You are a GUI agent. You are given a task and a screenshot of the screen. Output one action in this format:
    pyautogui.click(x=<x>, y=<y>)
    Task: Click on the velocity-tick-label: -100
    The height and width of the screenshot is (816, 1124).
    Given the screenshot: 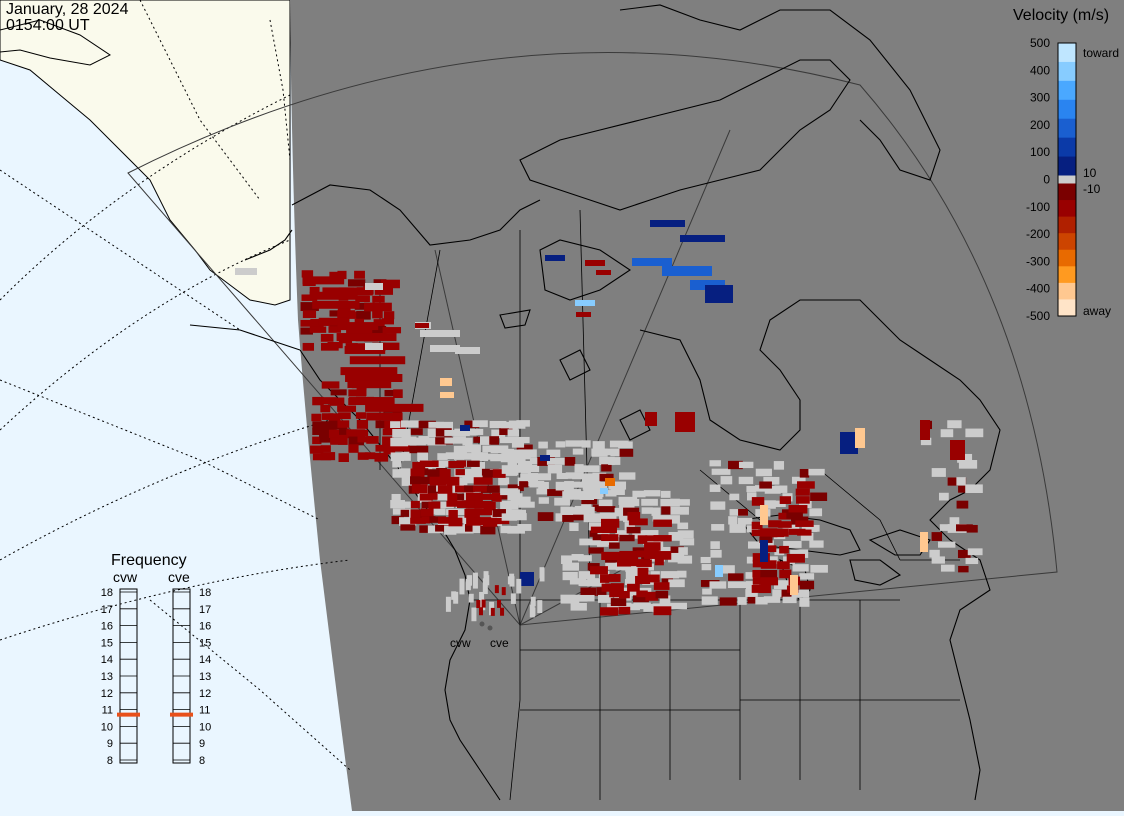 What is the action you would take?
    pyautogui.click(x=1038, y=207)
    